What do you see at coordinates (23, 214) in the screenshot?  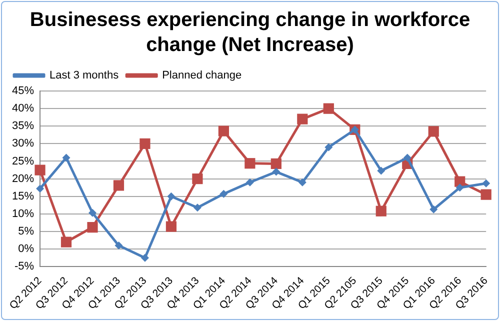 I see `y-tick-label: 10%` at bounding box center [23, 214].